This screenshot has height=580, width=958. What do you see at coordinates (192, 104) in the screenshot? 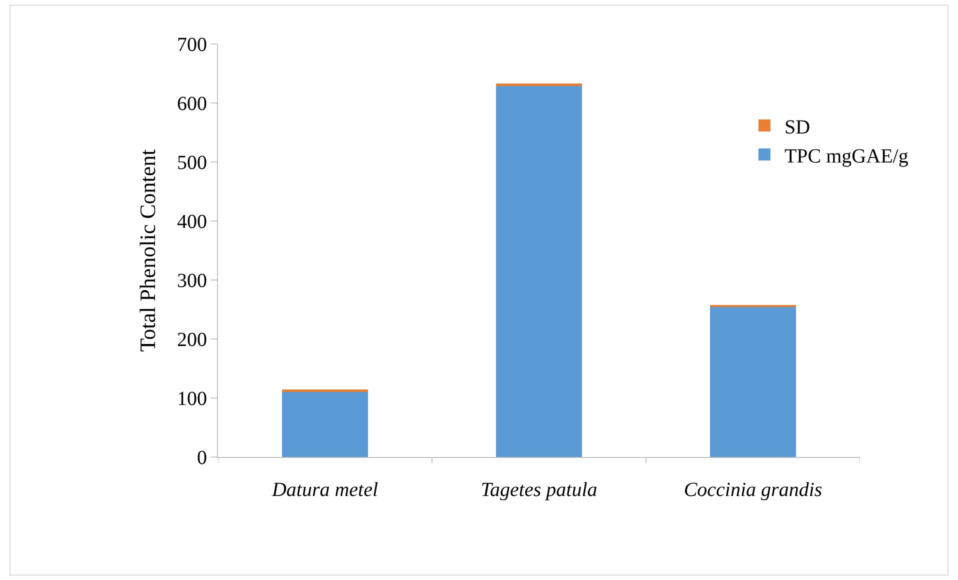
I see `y-tick-label: 600` at bounding box center [192, 104].